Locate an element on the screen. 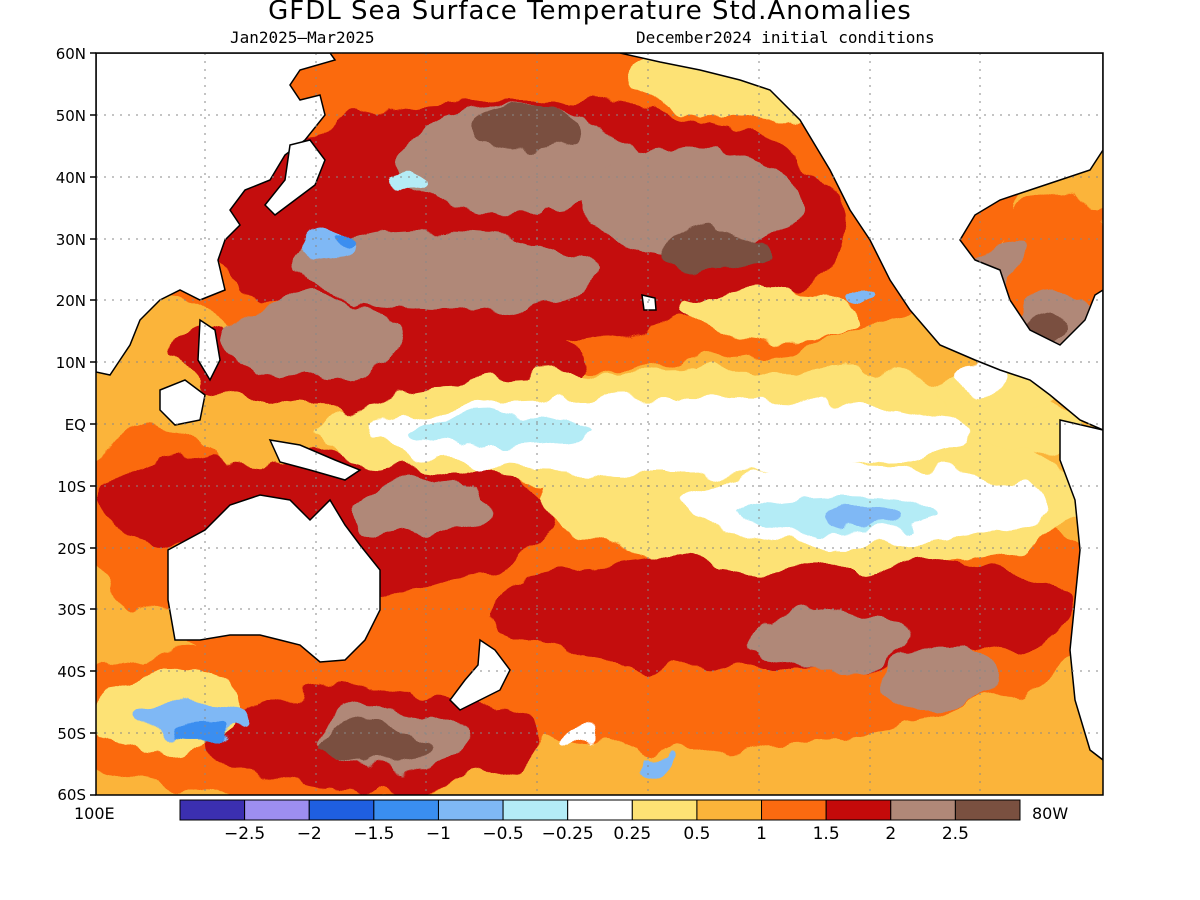 The width and height of the screenshot is (1200, 900). colorbar-label: −2.5 is located at coordinates (244, 834).